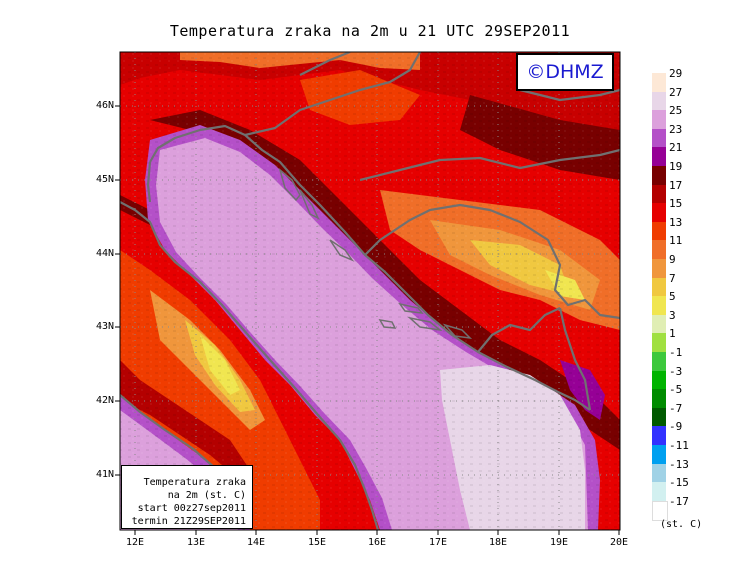  I want to click on legend-level: 29, so click(676, 73).